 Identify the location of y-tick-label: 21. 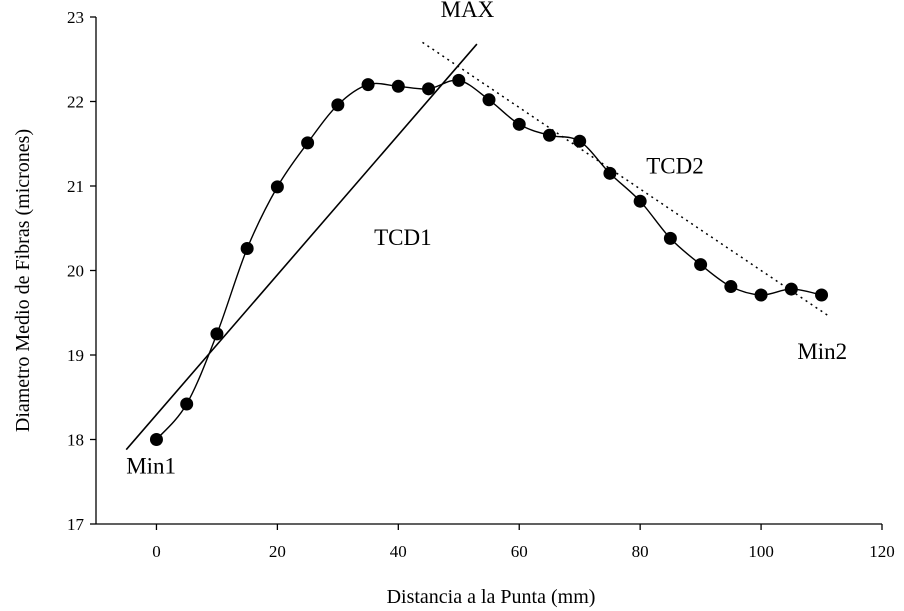
(75, 186).